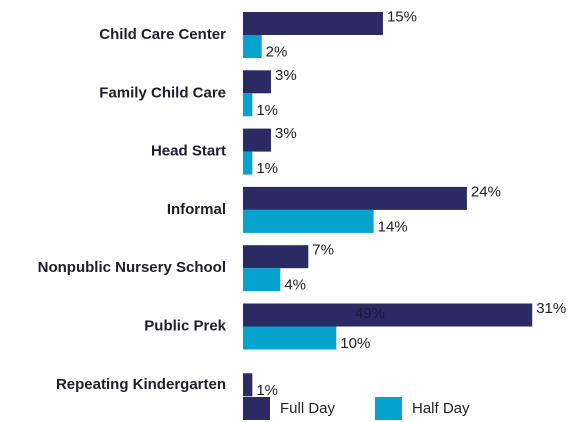 The image size is (580, 422). What do you see at coordinates (277, 51) in the screenshot?
I see `value-label: 2%` at bounding box center [277, 51].